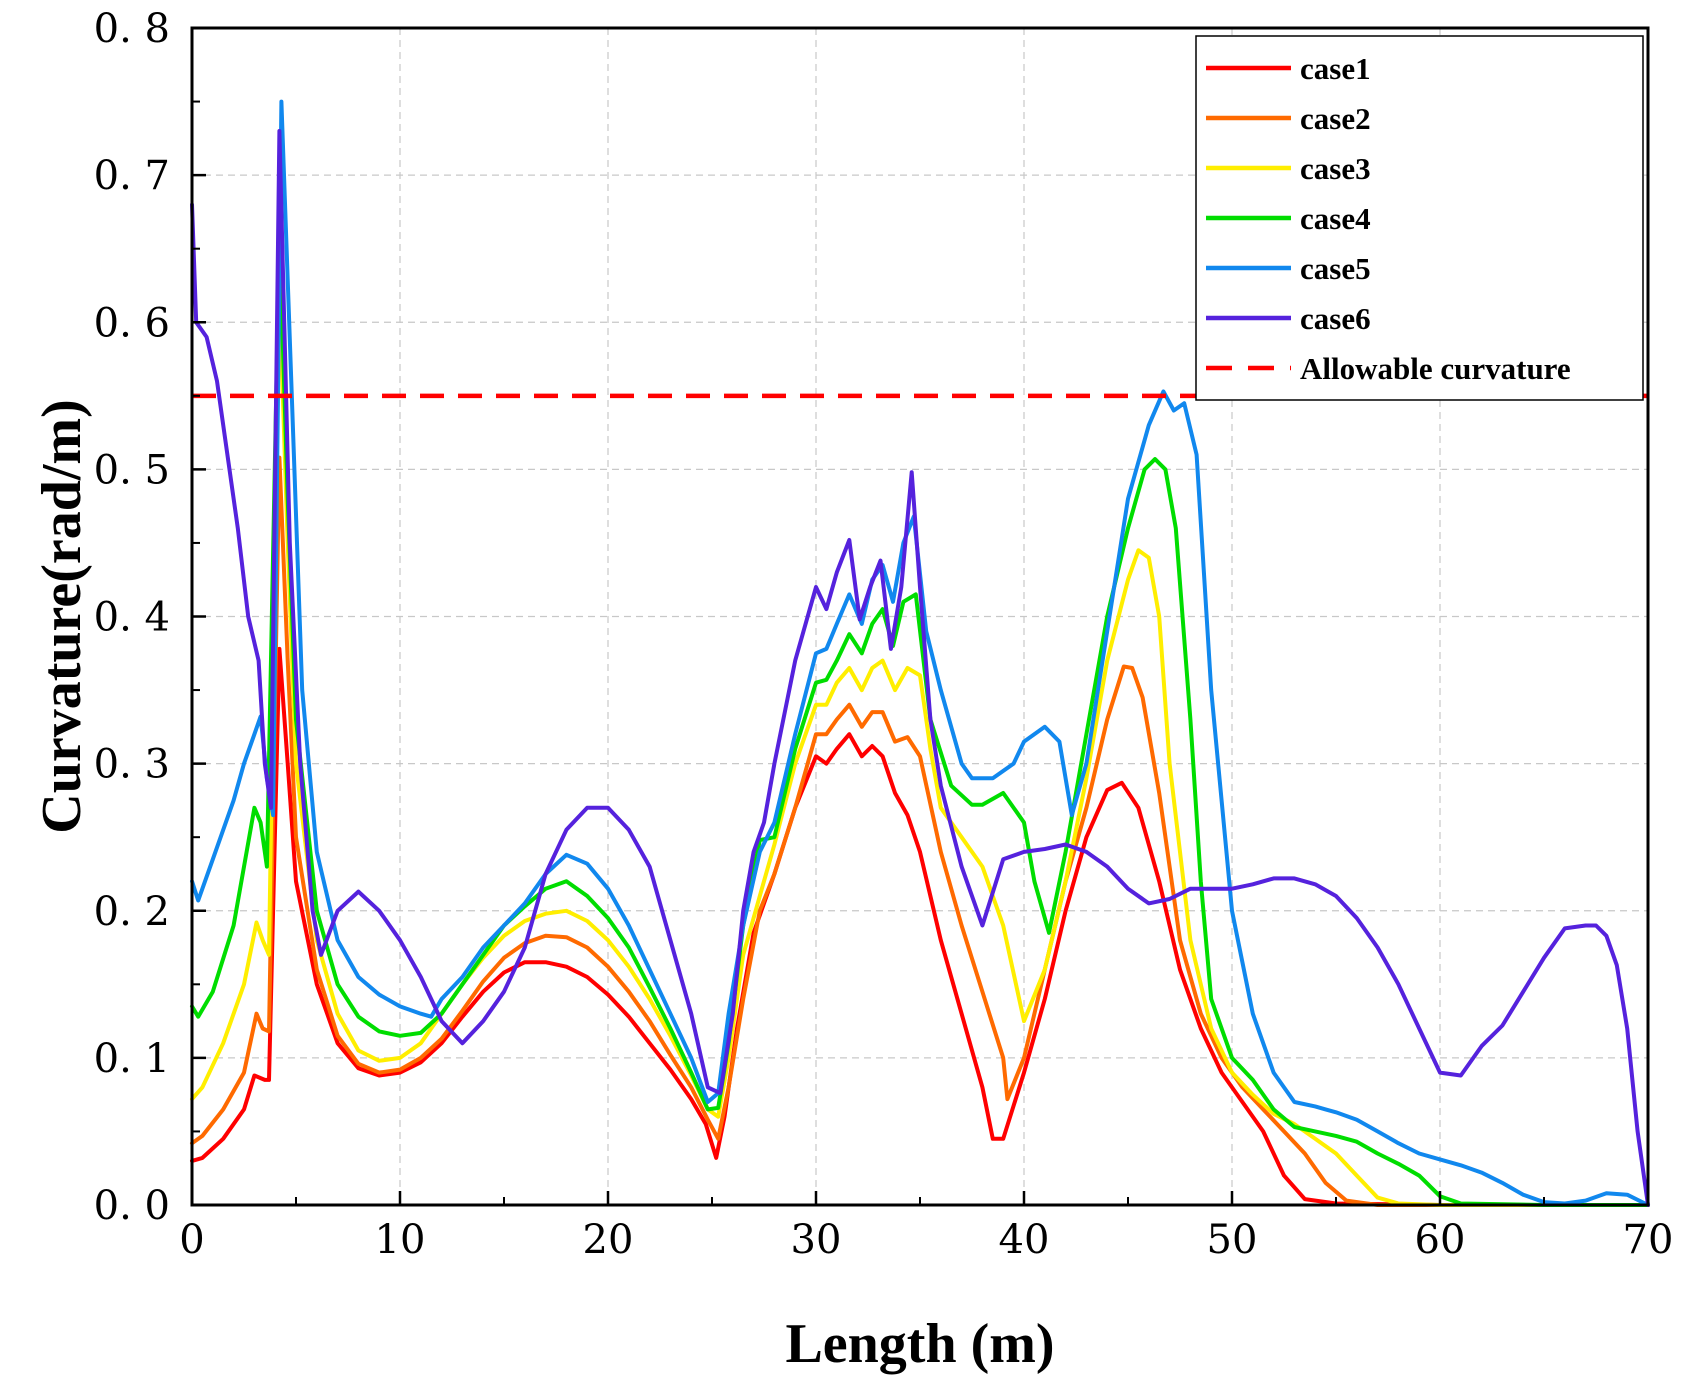 The height and width of the screenshot is (1387, 1688). Describe the element at coordinates (816, 1240) in the screenshot. I see `x-tick-label: 30` at that location.